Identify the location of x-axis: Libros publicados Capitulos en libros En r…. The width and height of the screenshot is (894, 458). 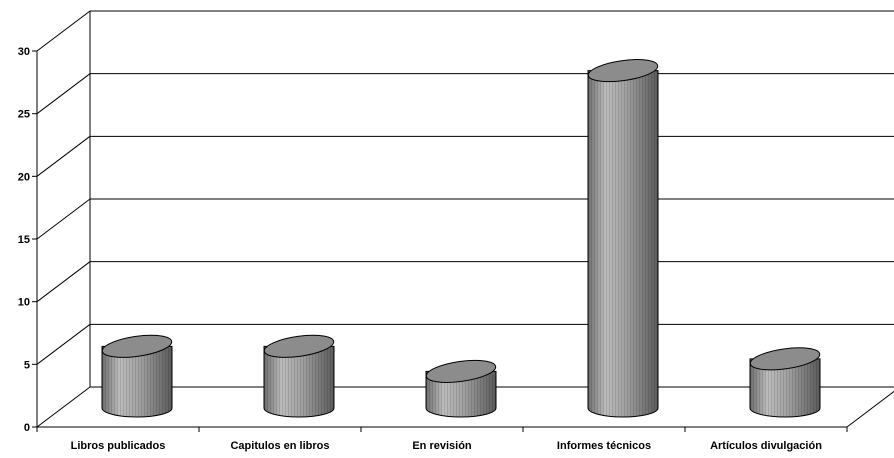
(442, 439).